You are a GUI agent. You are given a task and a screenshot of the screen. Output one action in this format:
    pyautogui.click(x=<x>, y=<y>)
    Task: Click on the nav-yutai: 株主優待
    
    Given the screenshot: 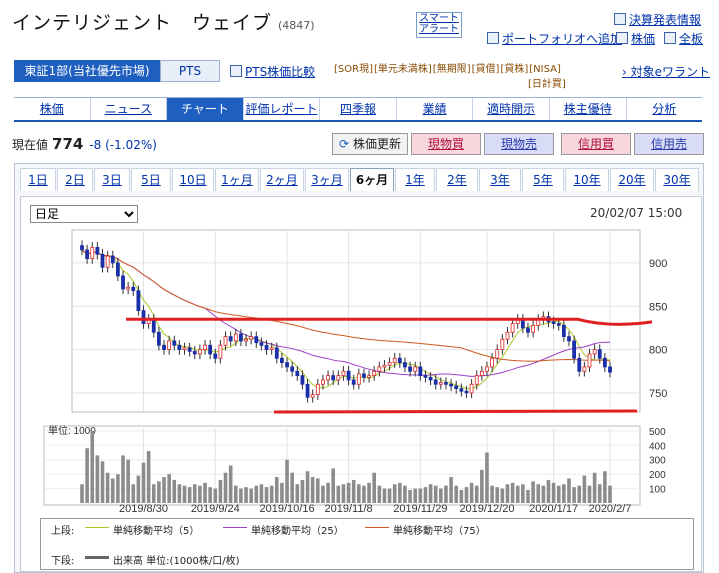 What is the action you would take?
    pyautogui.click(x=588, y=109)
    